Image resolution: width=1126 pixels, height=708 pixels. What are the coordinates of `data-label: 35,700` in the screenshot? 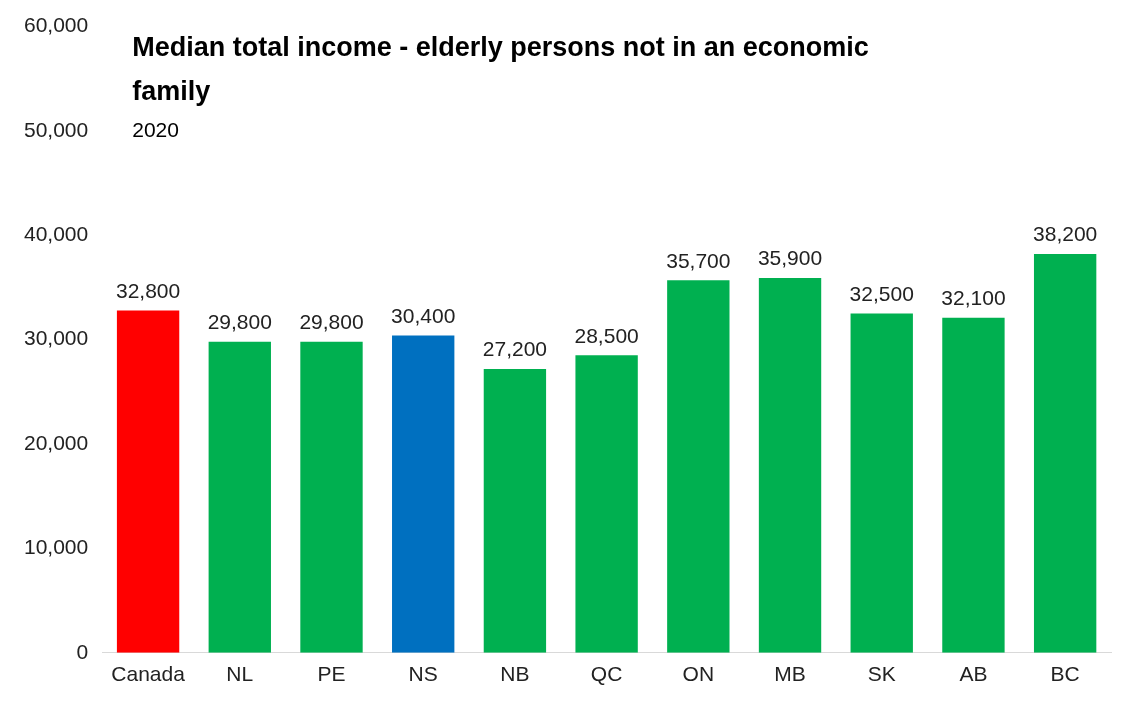 It's located at (698, 260).